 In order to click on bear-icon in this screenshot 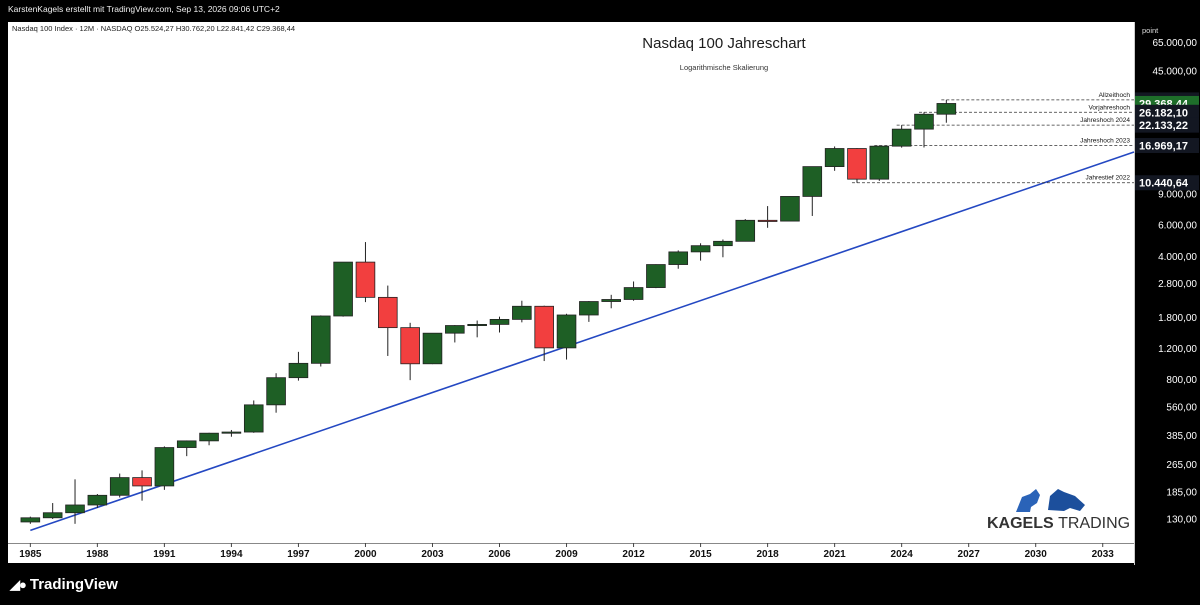, I will do `click(1028, 500)`.